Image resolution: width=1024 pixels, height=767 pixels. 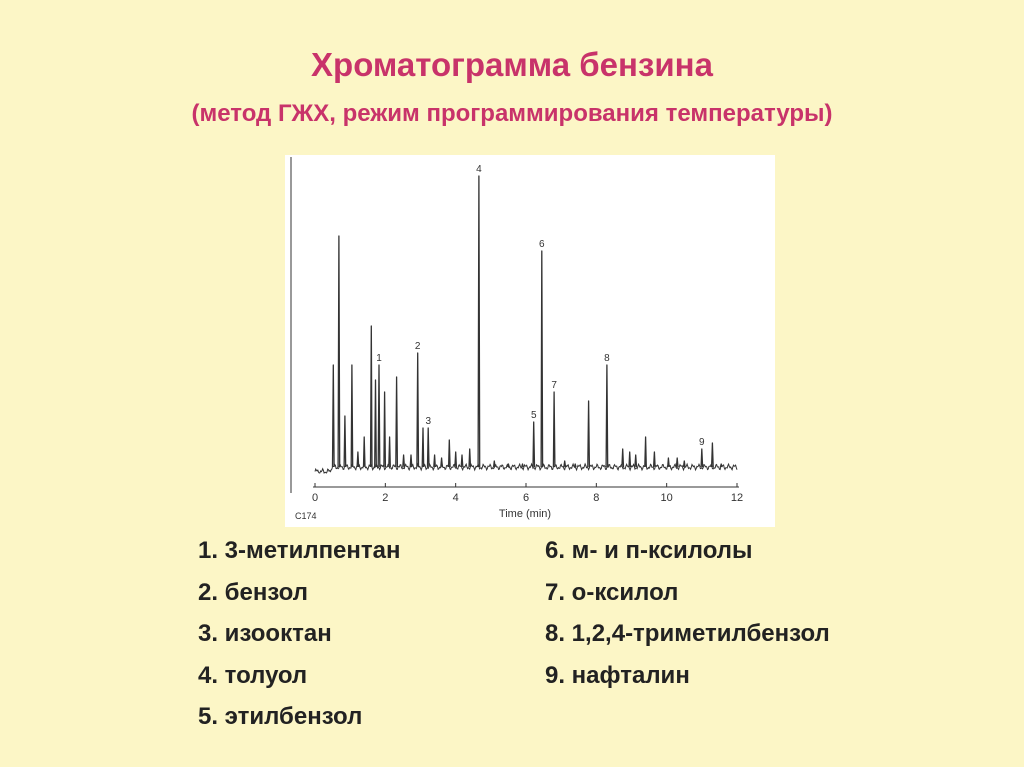 I want to click on x-tick-label: 0, so click(x=315, y=498).